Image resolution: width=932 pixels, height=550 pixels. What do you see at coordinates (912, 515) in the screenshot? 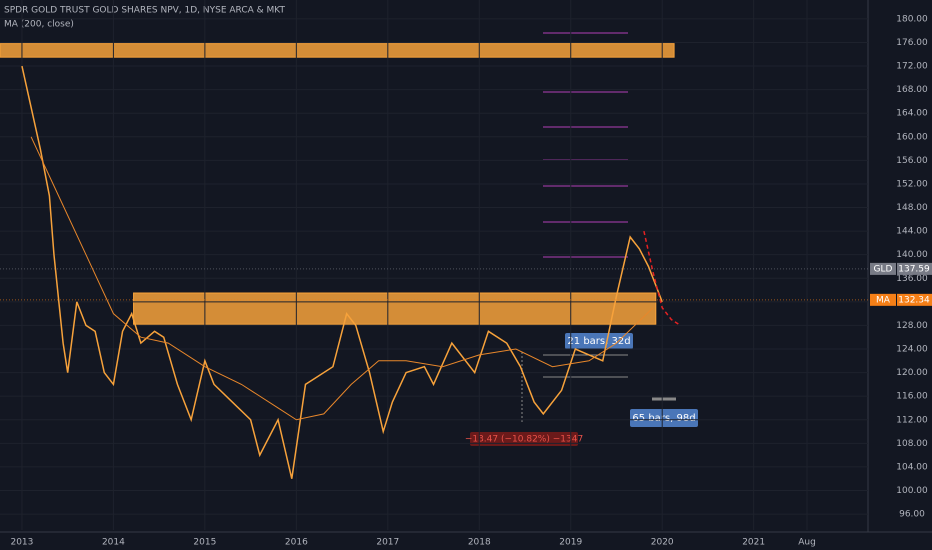
I see `y-tick-label: 96.00` at bounding box center [912, 515].